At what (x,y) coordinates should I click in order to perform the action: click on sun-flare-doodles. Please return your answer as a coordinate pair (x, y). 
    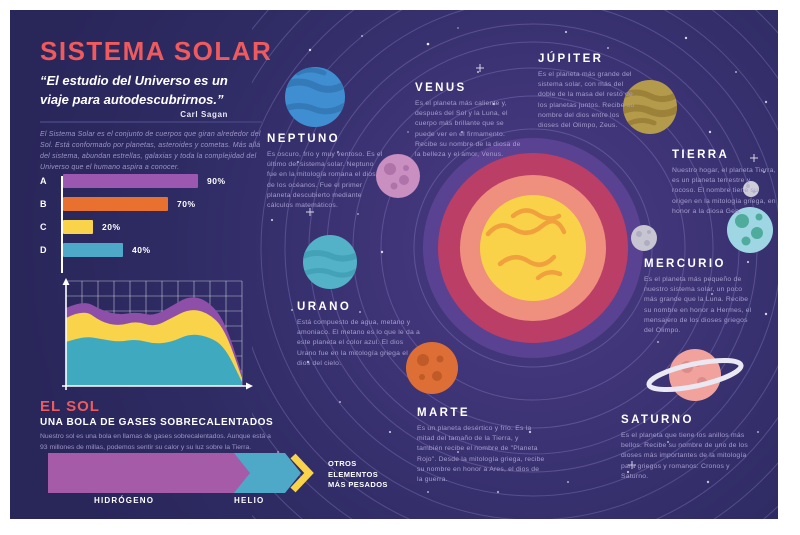
    Looking at the image, I should click on (526, 244).